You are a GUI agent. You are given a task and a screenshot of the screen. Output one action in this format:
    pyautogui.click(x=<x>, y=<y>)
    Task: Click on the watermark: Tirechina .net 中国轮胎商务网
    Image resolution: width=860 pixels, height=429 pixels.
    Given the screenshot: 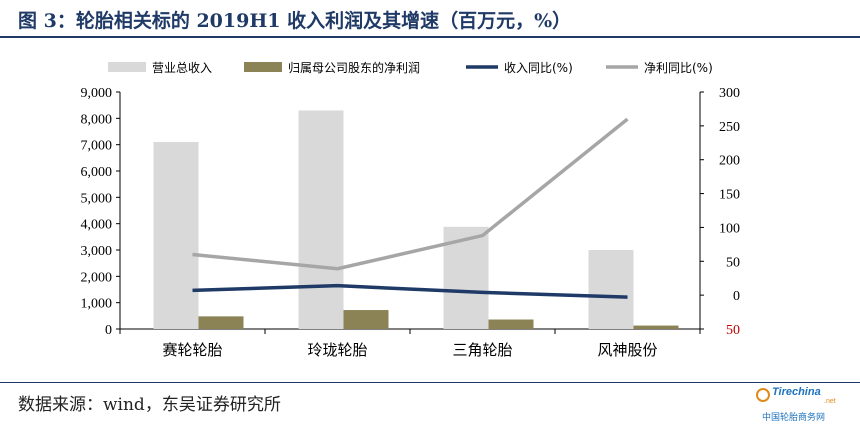 What is the action you would take?
    pyautogui.click(x=806, y=406)
    